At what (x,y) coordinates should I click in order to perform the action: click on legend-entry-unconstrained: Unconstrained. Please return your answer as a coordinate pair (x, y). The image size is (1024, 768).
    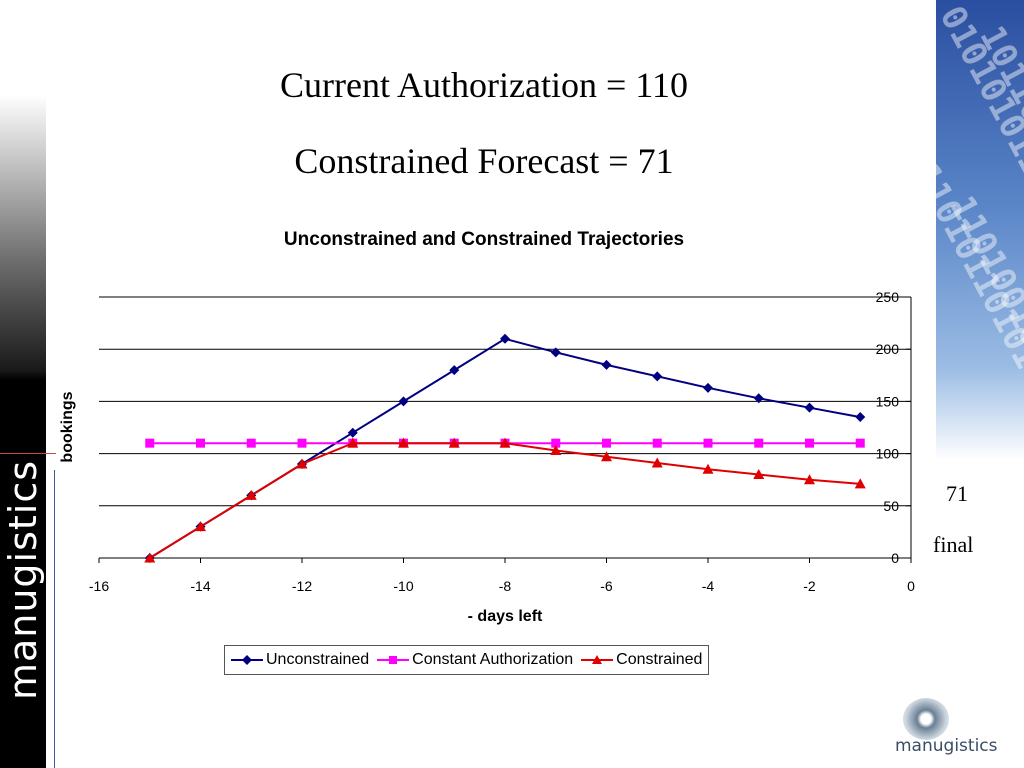
    Looking at the image, I should click on (300, 660).